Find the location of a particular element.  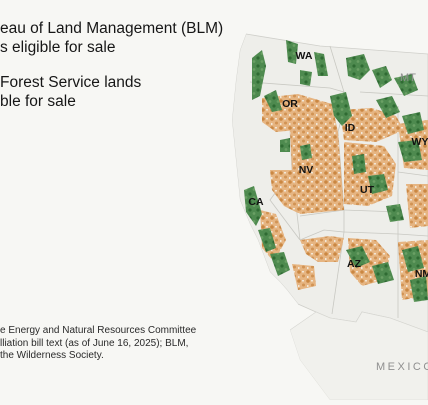

state-label-nv: NV is located at coordinates (306, 170).